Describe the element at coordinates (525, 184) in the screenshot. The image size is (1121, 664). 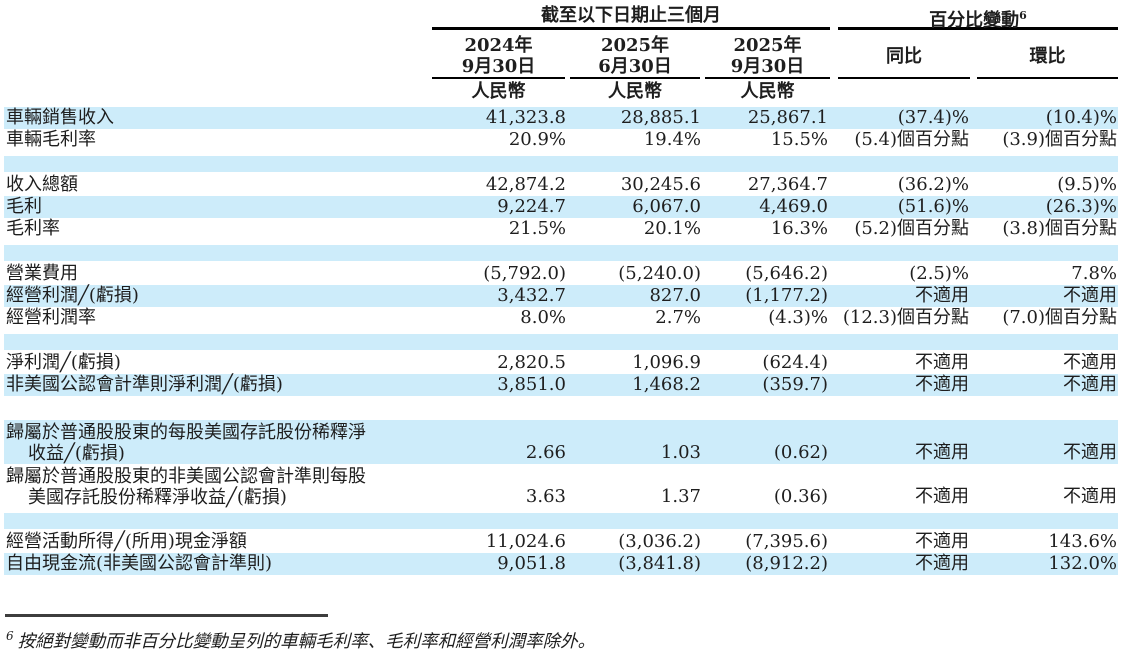
I see `cell-2024-09-30: 42,874.2` at that location.